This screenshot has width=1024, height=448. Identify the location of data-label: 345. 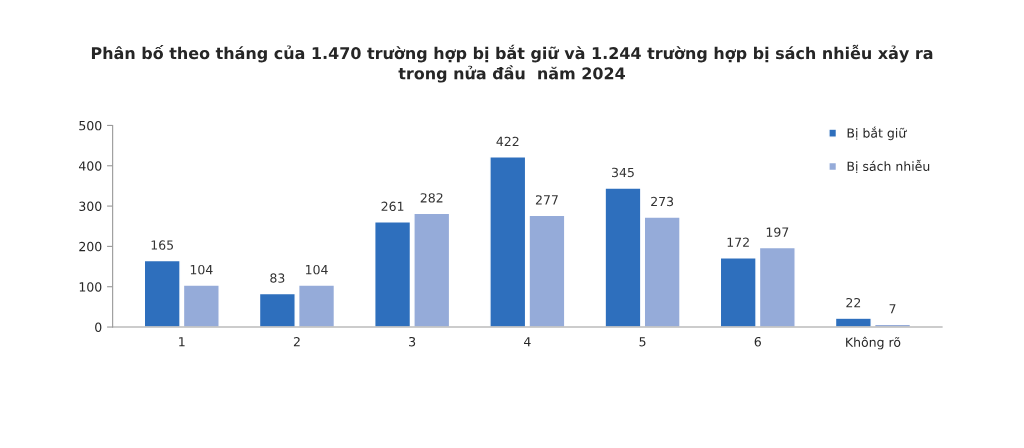
(623, 172).